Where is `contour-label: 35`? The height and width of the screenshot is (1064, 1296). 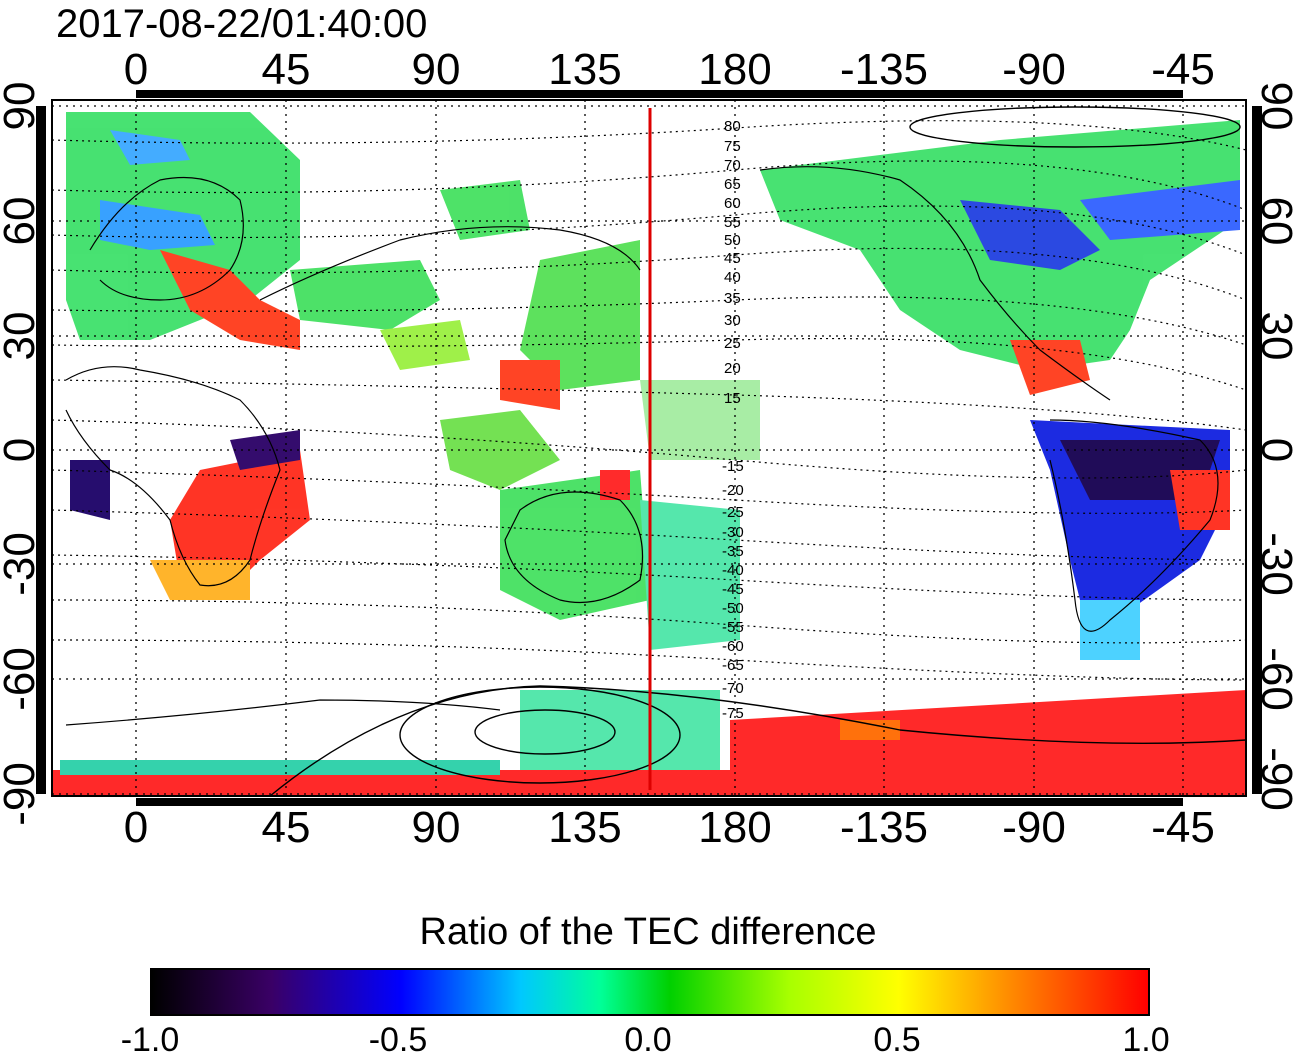
contour-label: 35 is located at coordinates (732, 298).